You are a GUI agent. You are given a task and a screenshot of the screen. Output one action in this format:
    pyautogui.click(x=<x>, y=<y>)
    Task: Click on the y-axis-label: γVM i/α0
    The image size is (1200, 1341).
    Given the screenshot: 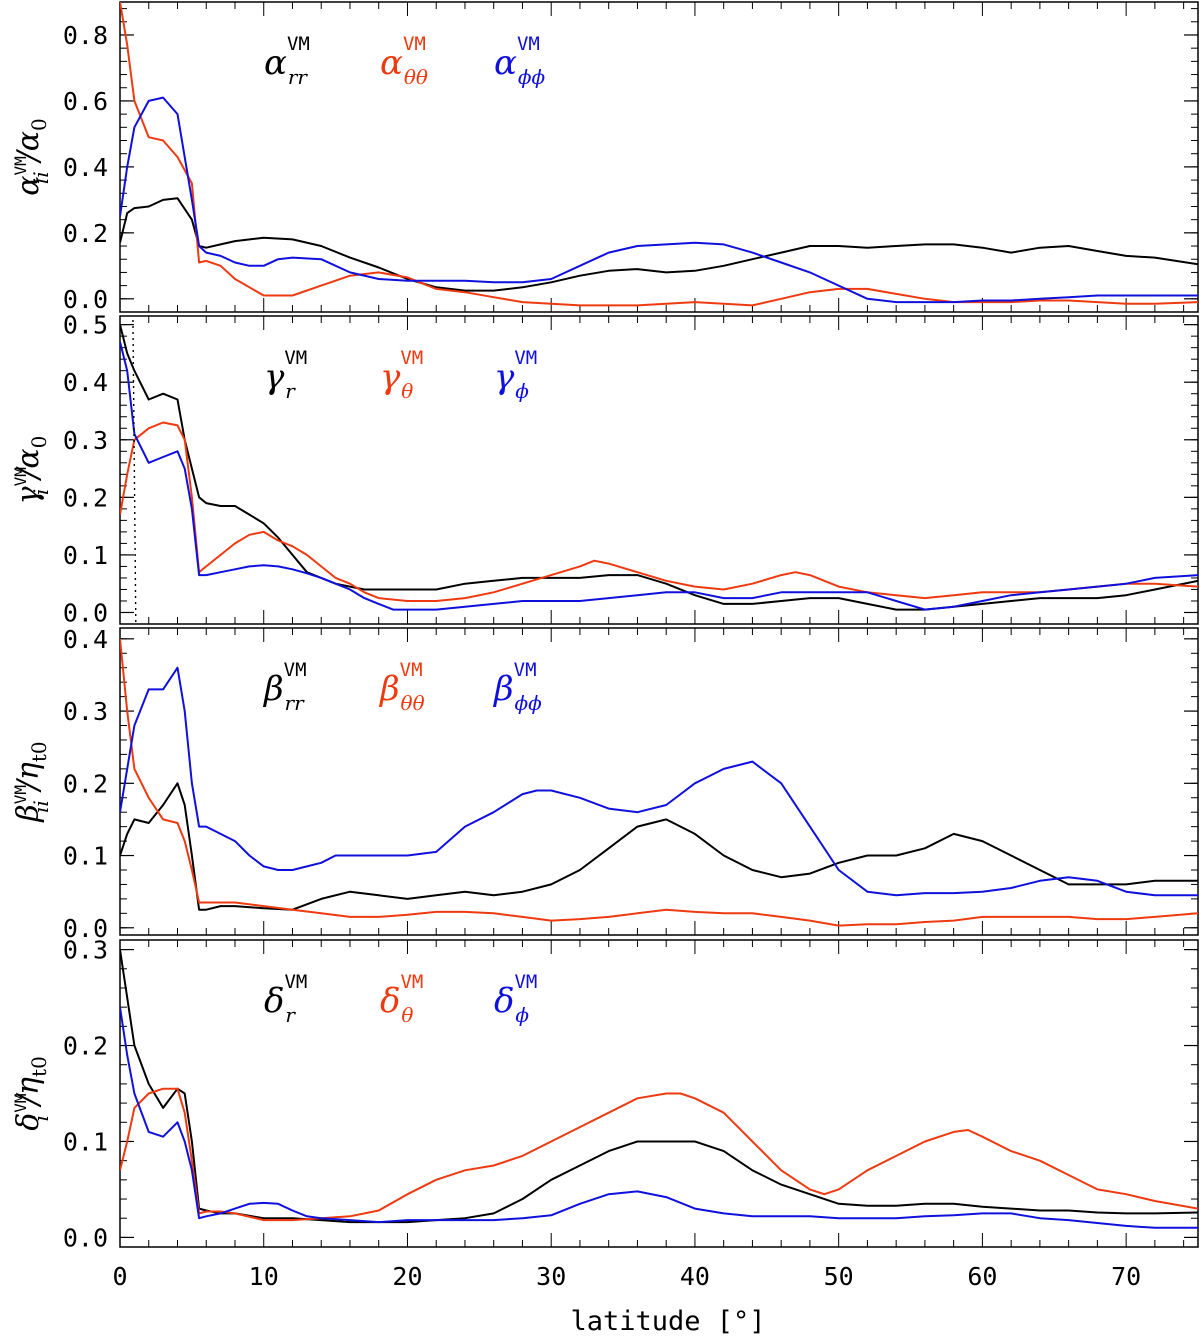 What is the action you would take?
    pyautogui.click(x=32, y=470)
    